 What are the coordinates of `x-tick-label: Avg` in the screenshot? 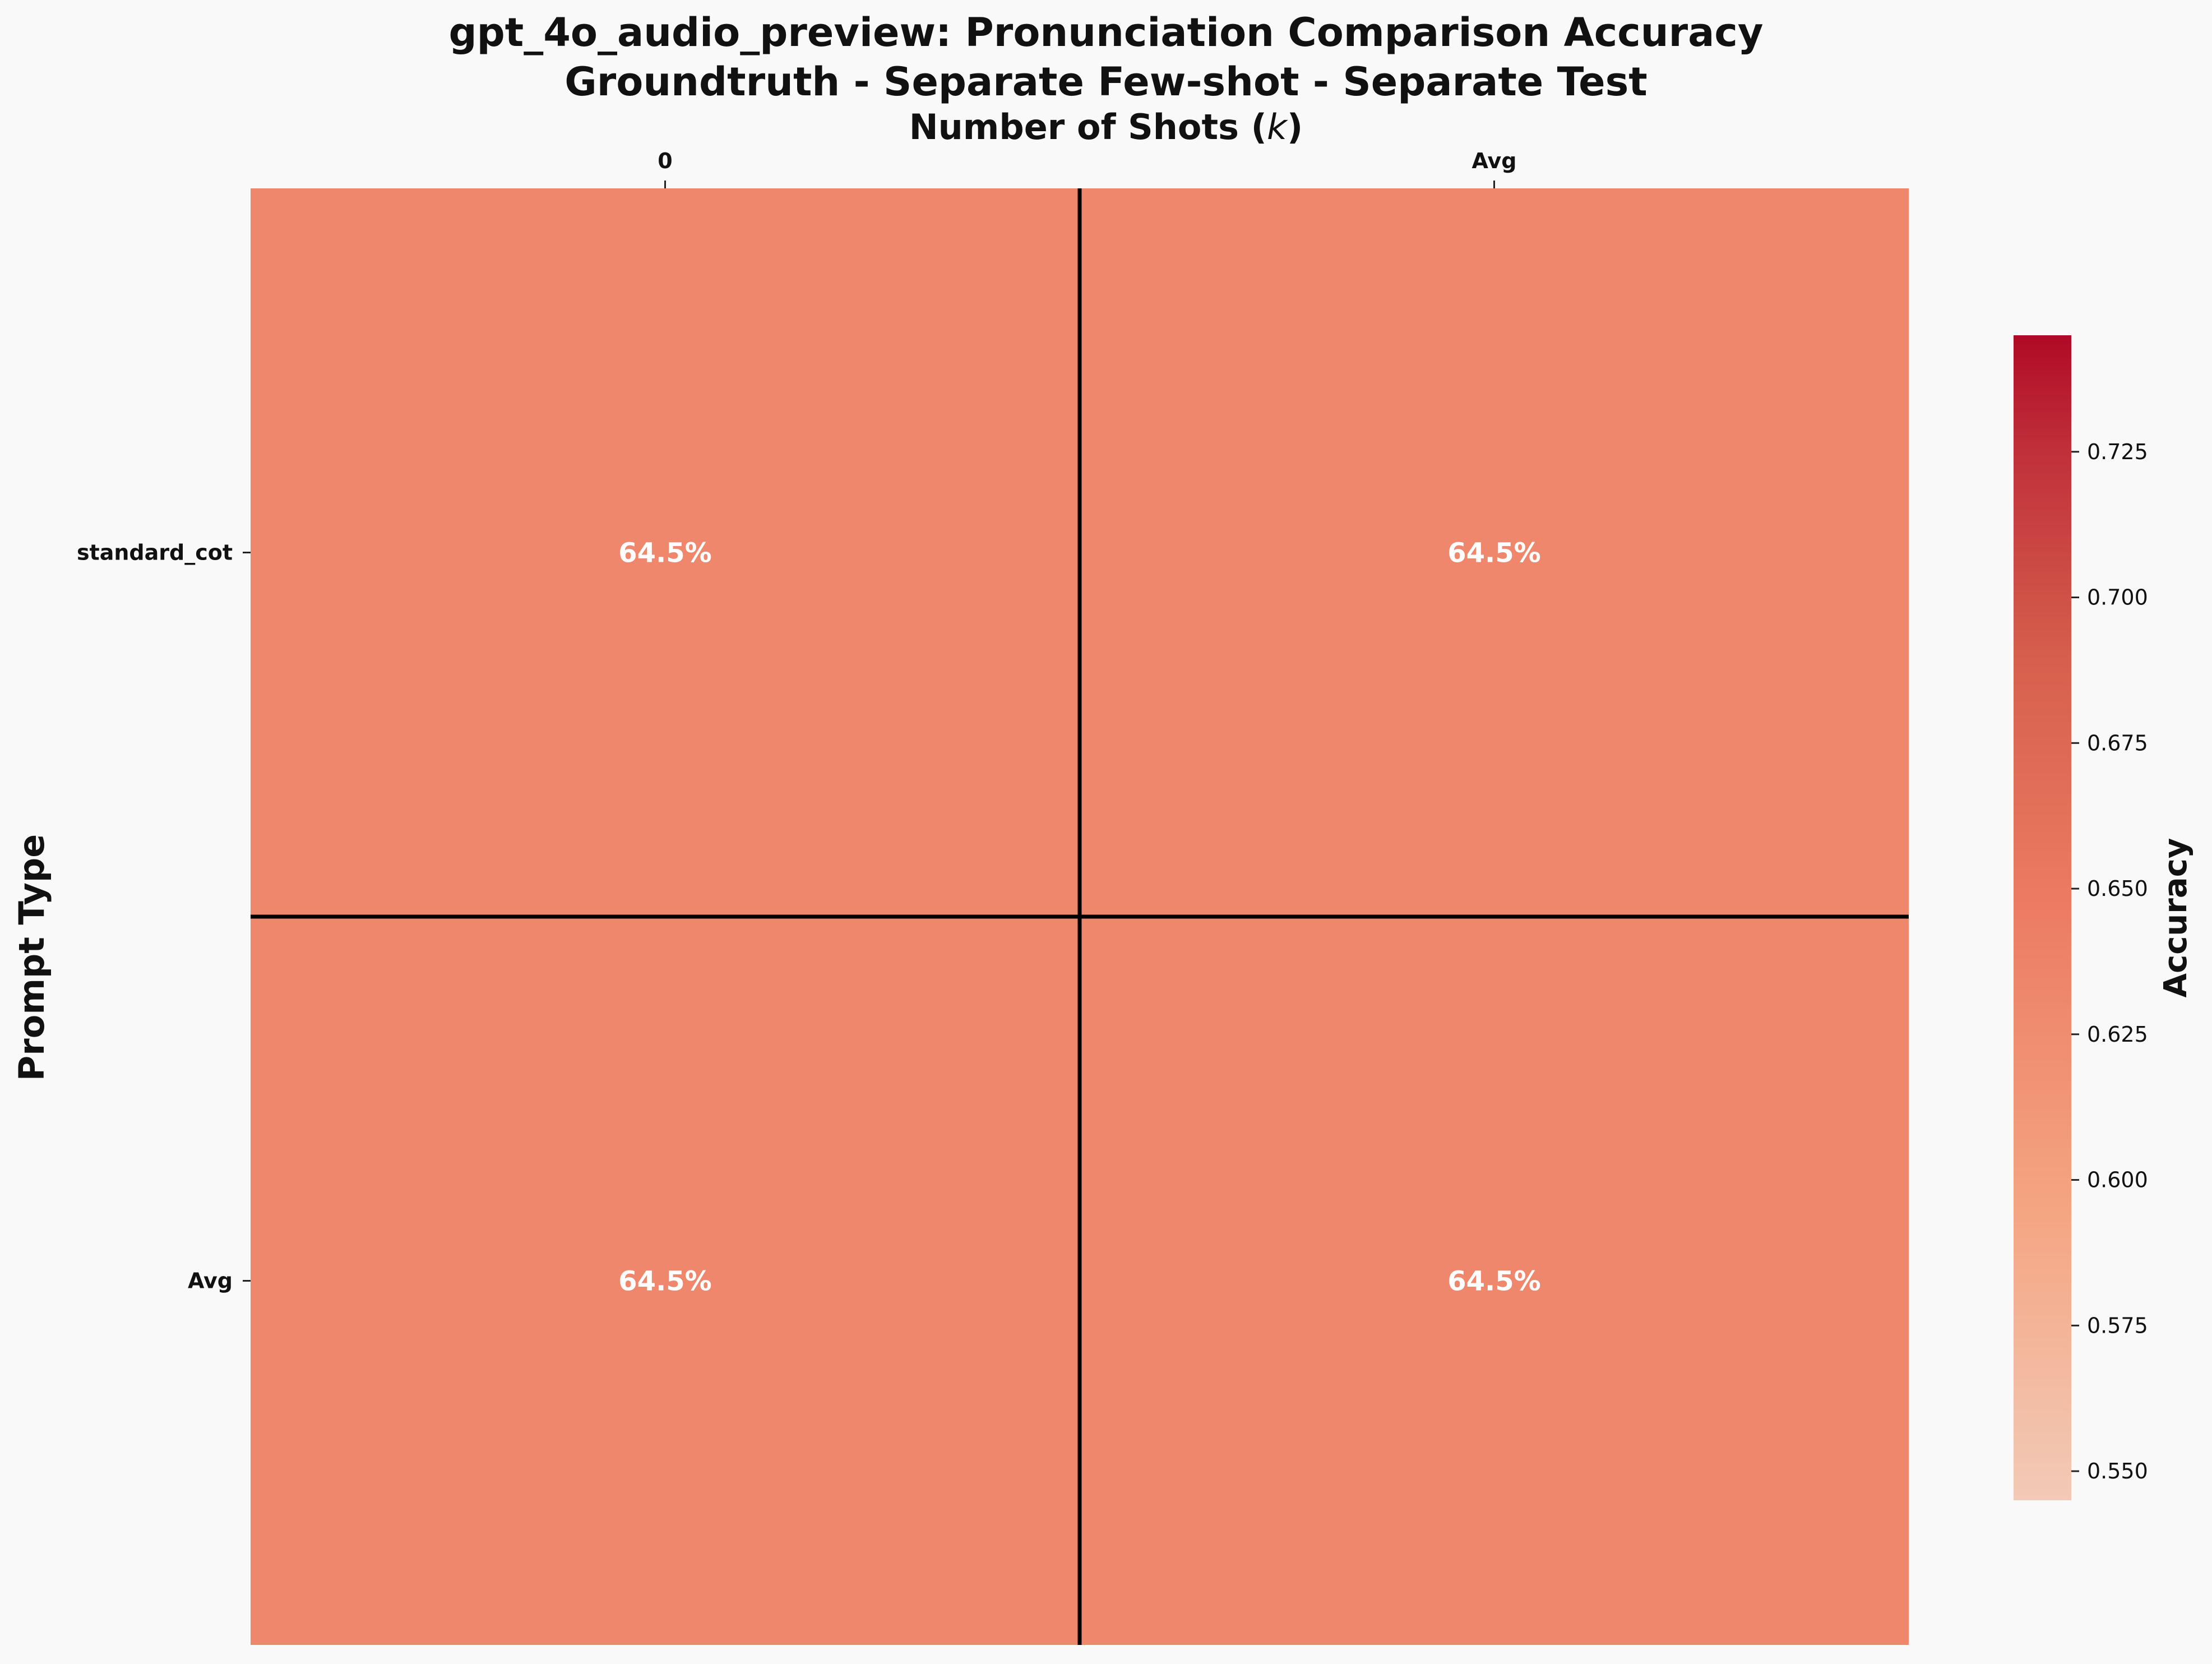 It's located at (1493, 161).